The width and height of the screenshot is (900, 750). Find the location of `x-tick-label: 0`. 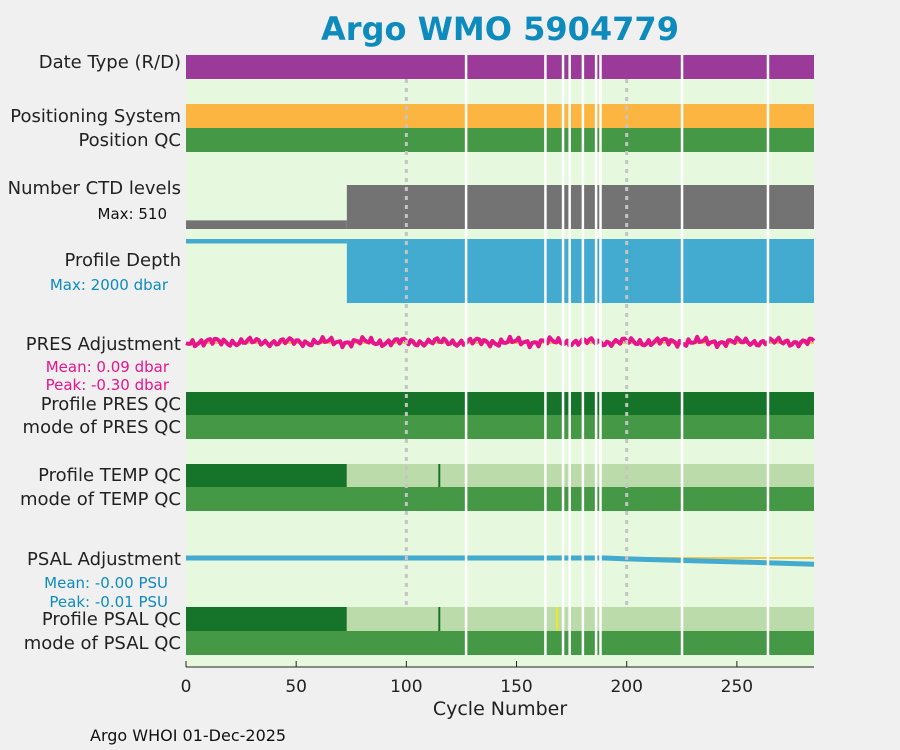

x-tick-label: 0 is located at coordinates (186, 687).